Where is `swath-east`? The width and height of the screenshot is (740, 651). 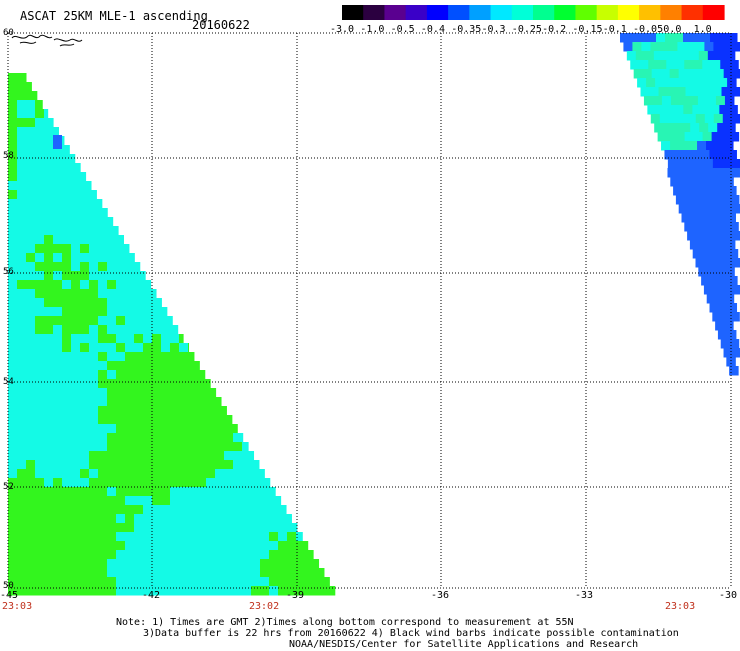 swath-east is located at coordinates (680, 204).